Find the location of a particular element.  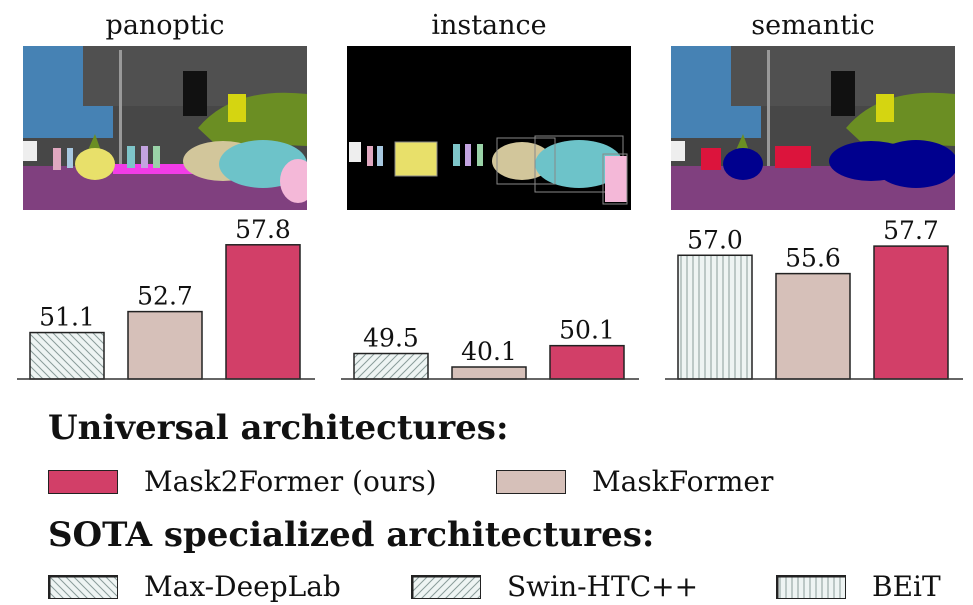

semantic-value-label: 57.7 is located at coordinates (911, 230).